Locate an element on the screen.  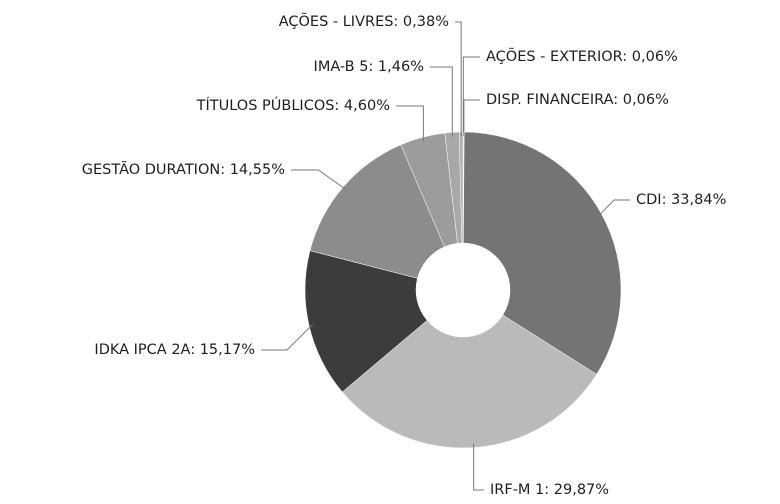
data-label: IDKA IPCA 2A: 15,17% is located at coordinates (174, 350).